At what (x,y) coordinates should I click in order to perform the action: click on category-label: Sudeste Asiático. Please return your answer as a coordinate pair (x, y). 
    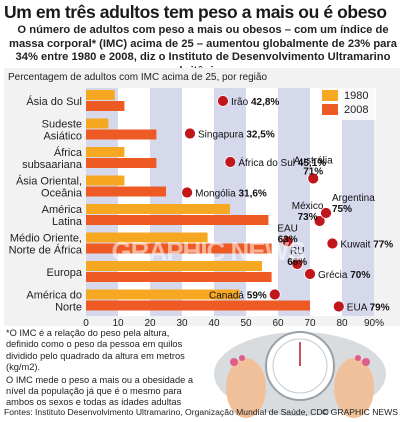
    Looking at the image, I should click on (62, 131).